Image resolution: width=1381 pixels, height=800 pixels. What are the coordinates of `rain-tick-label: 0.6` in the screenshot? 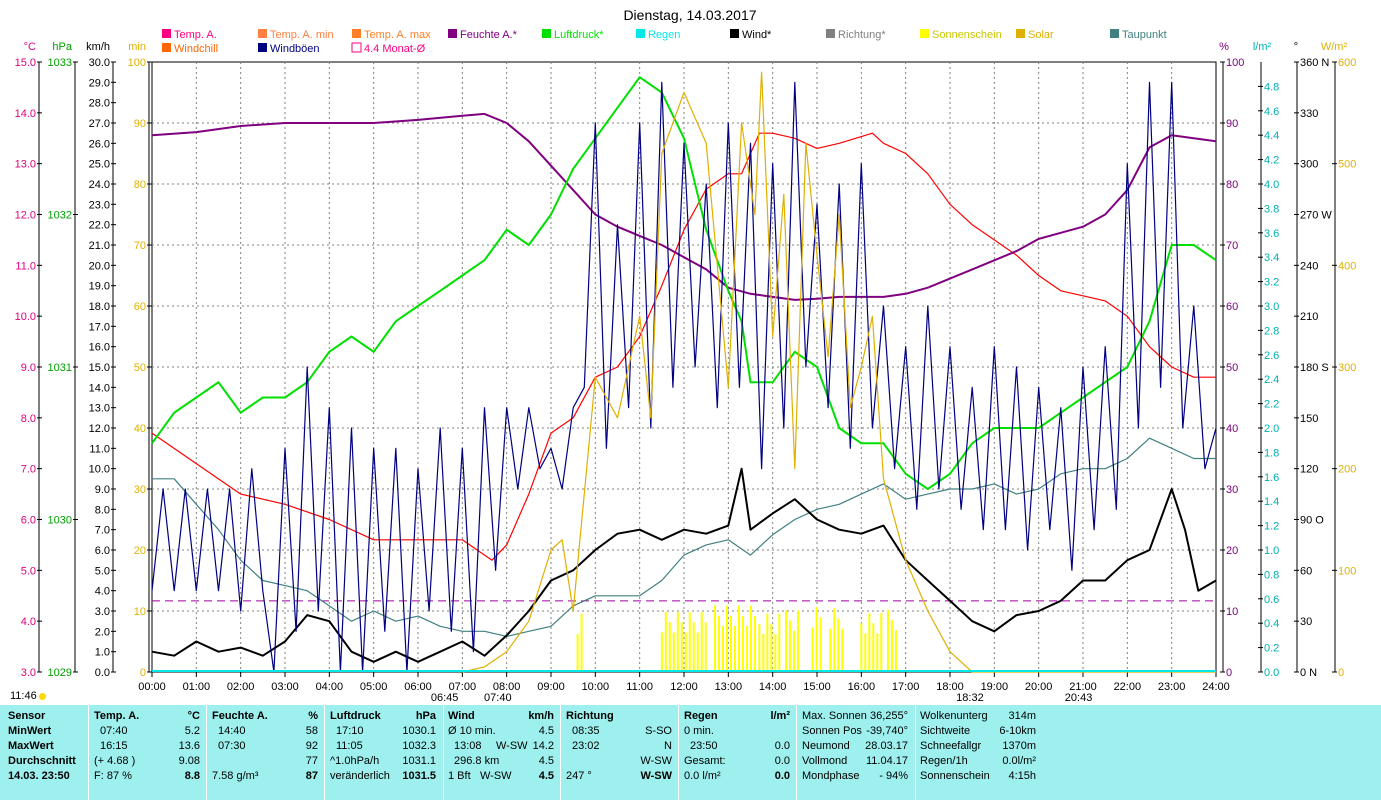 It's located at (1271, 600).